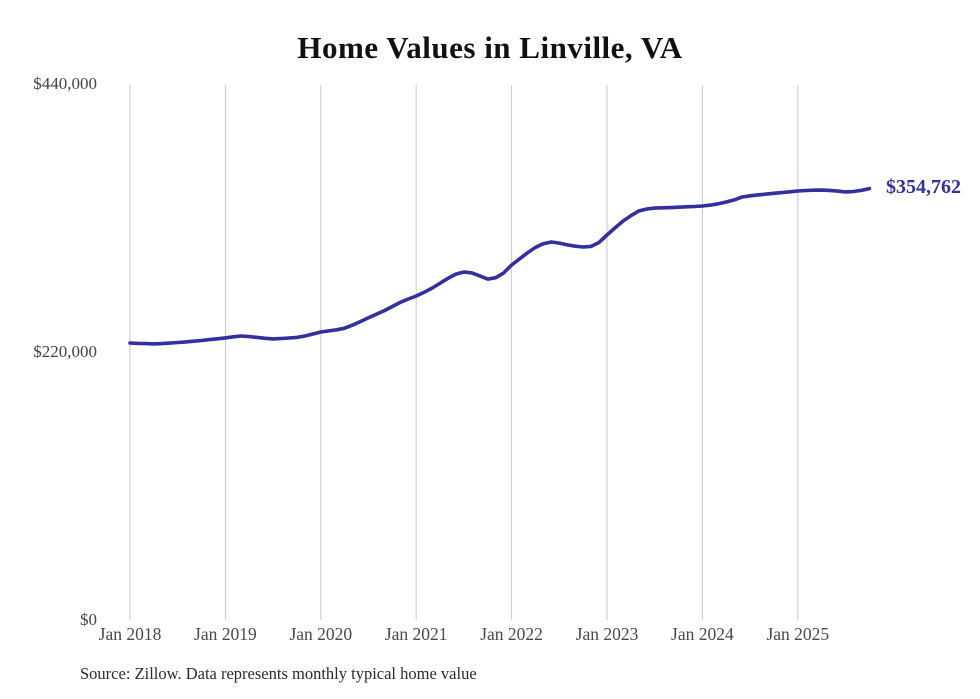 Image resolution: width=980 pixels, height=699 pixels. I want to click on y-axis-tick-0: $0, so click(88, 619).